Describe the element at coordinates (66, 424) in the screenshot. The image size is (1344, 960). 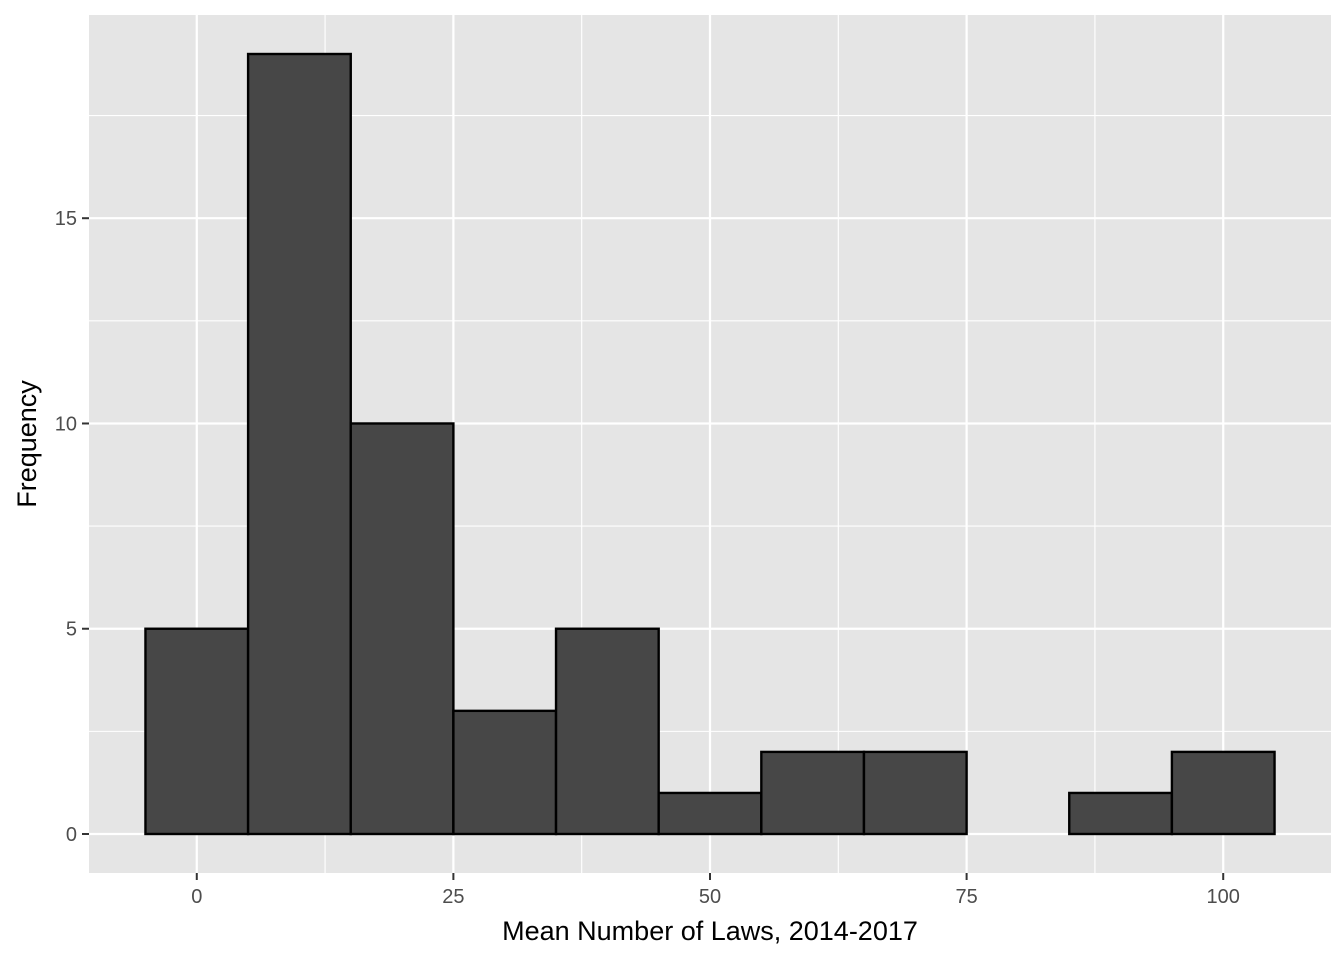
I see `y-tick-label: 10` at that location.